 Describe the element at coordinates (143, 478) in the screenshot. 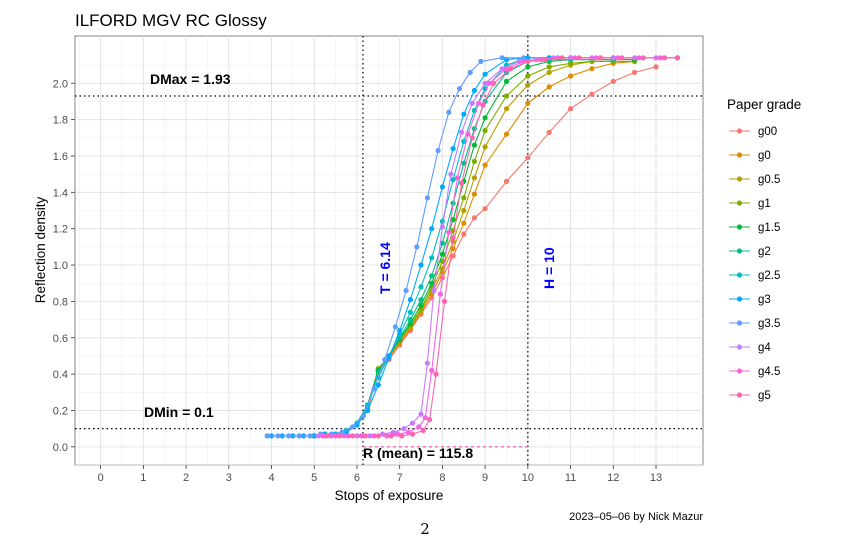

I see `x-tick-label: 1` at that location.